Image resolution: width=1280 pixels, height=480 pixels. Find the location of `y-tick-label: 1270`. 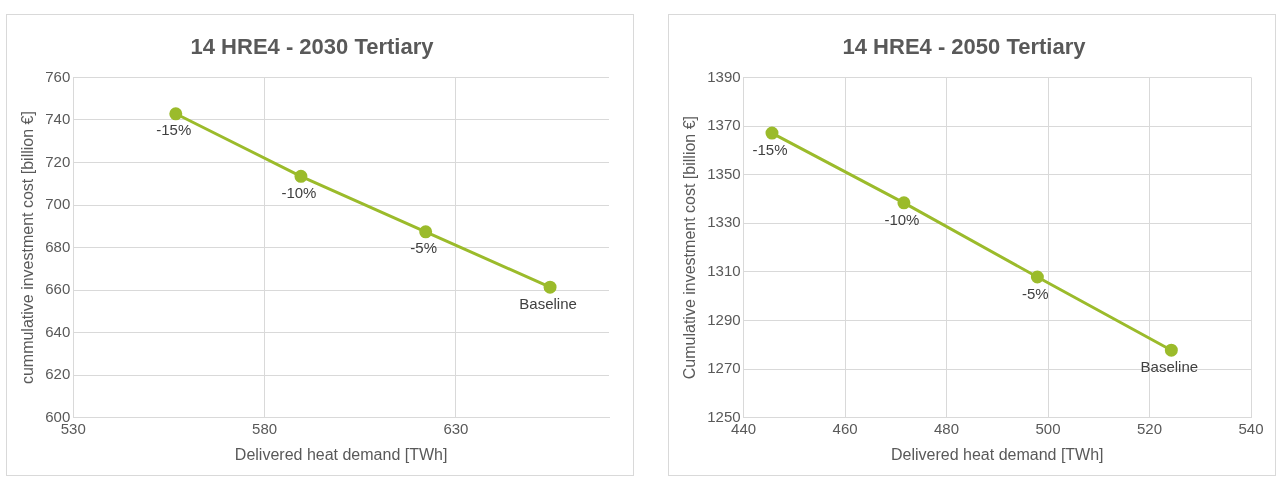

y-tick-label: 1270 is located at coordinates (724, 368).